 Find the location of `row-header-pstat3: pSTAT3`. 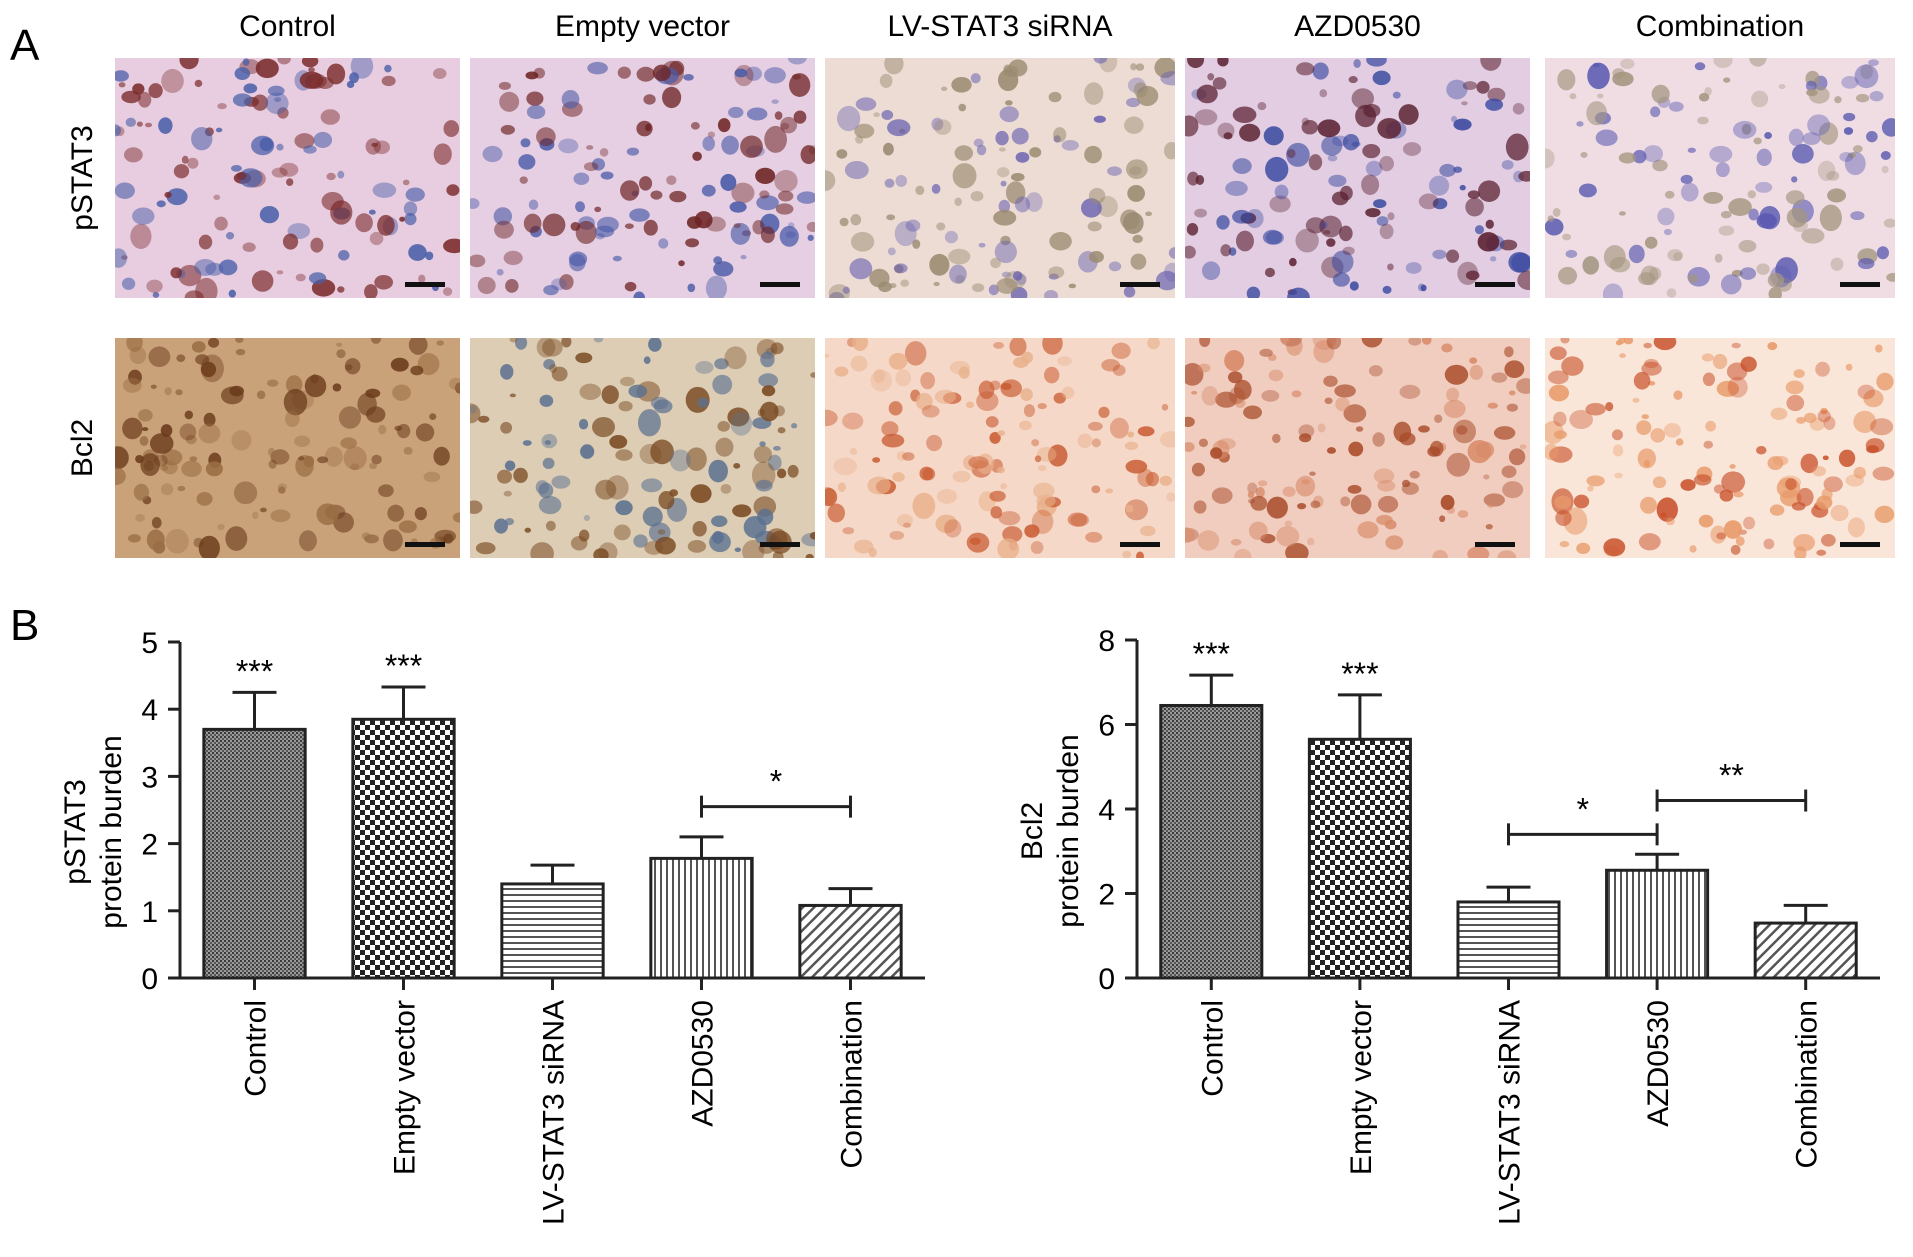

row-header-pstat3: pSTAT3 is located at coordinates (82, 178).